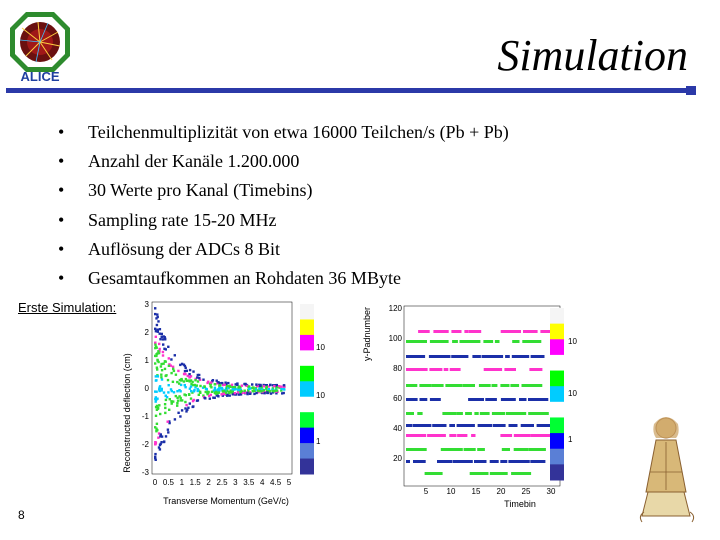 The width and height of the screenshot is (720, 540). Describe the element at coordinates (40, 47) in the screenshot. I see `alice-logo: ALICE` at that location.